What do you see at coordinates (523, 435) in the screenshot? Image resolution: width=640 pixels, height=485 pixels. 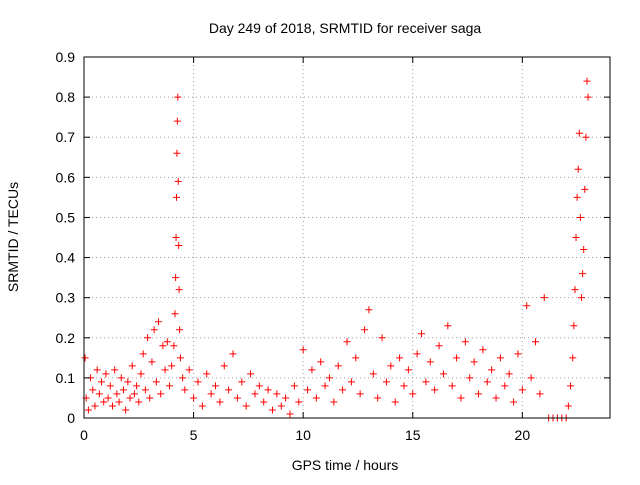 I see `x-tick-label: 20` at bounding box center [523, 435].